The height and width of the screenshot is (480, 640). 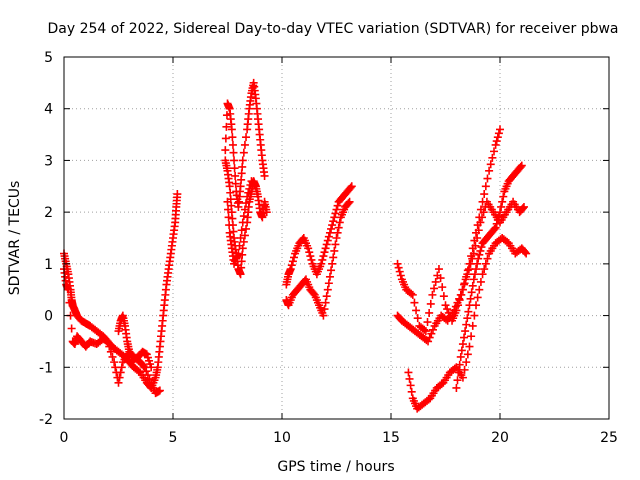 I want to click on series-segment-b-upper, so click(x=245, y=144).